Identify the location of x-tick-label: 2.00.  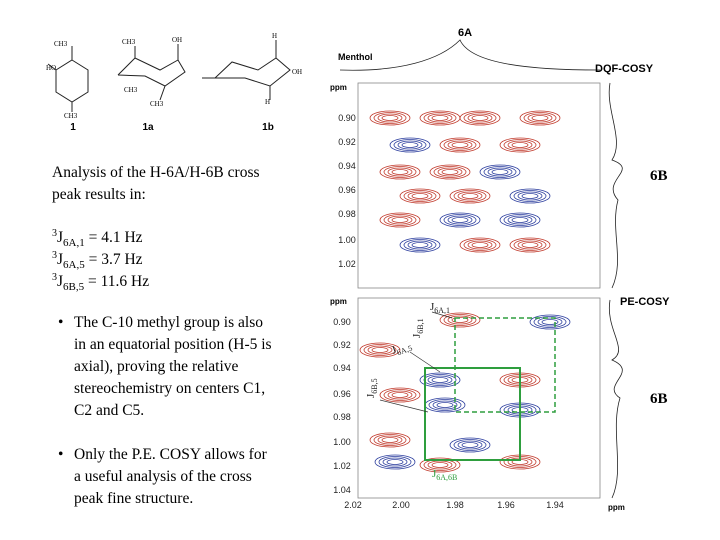
(401, 505).